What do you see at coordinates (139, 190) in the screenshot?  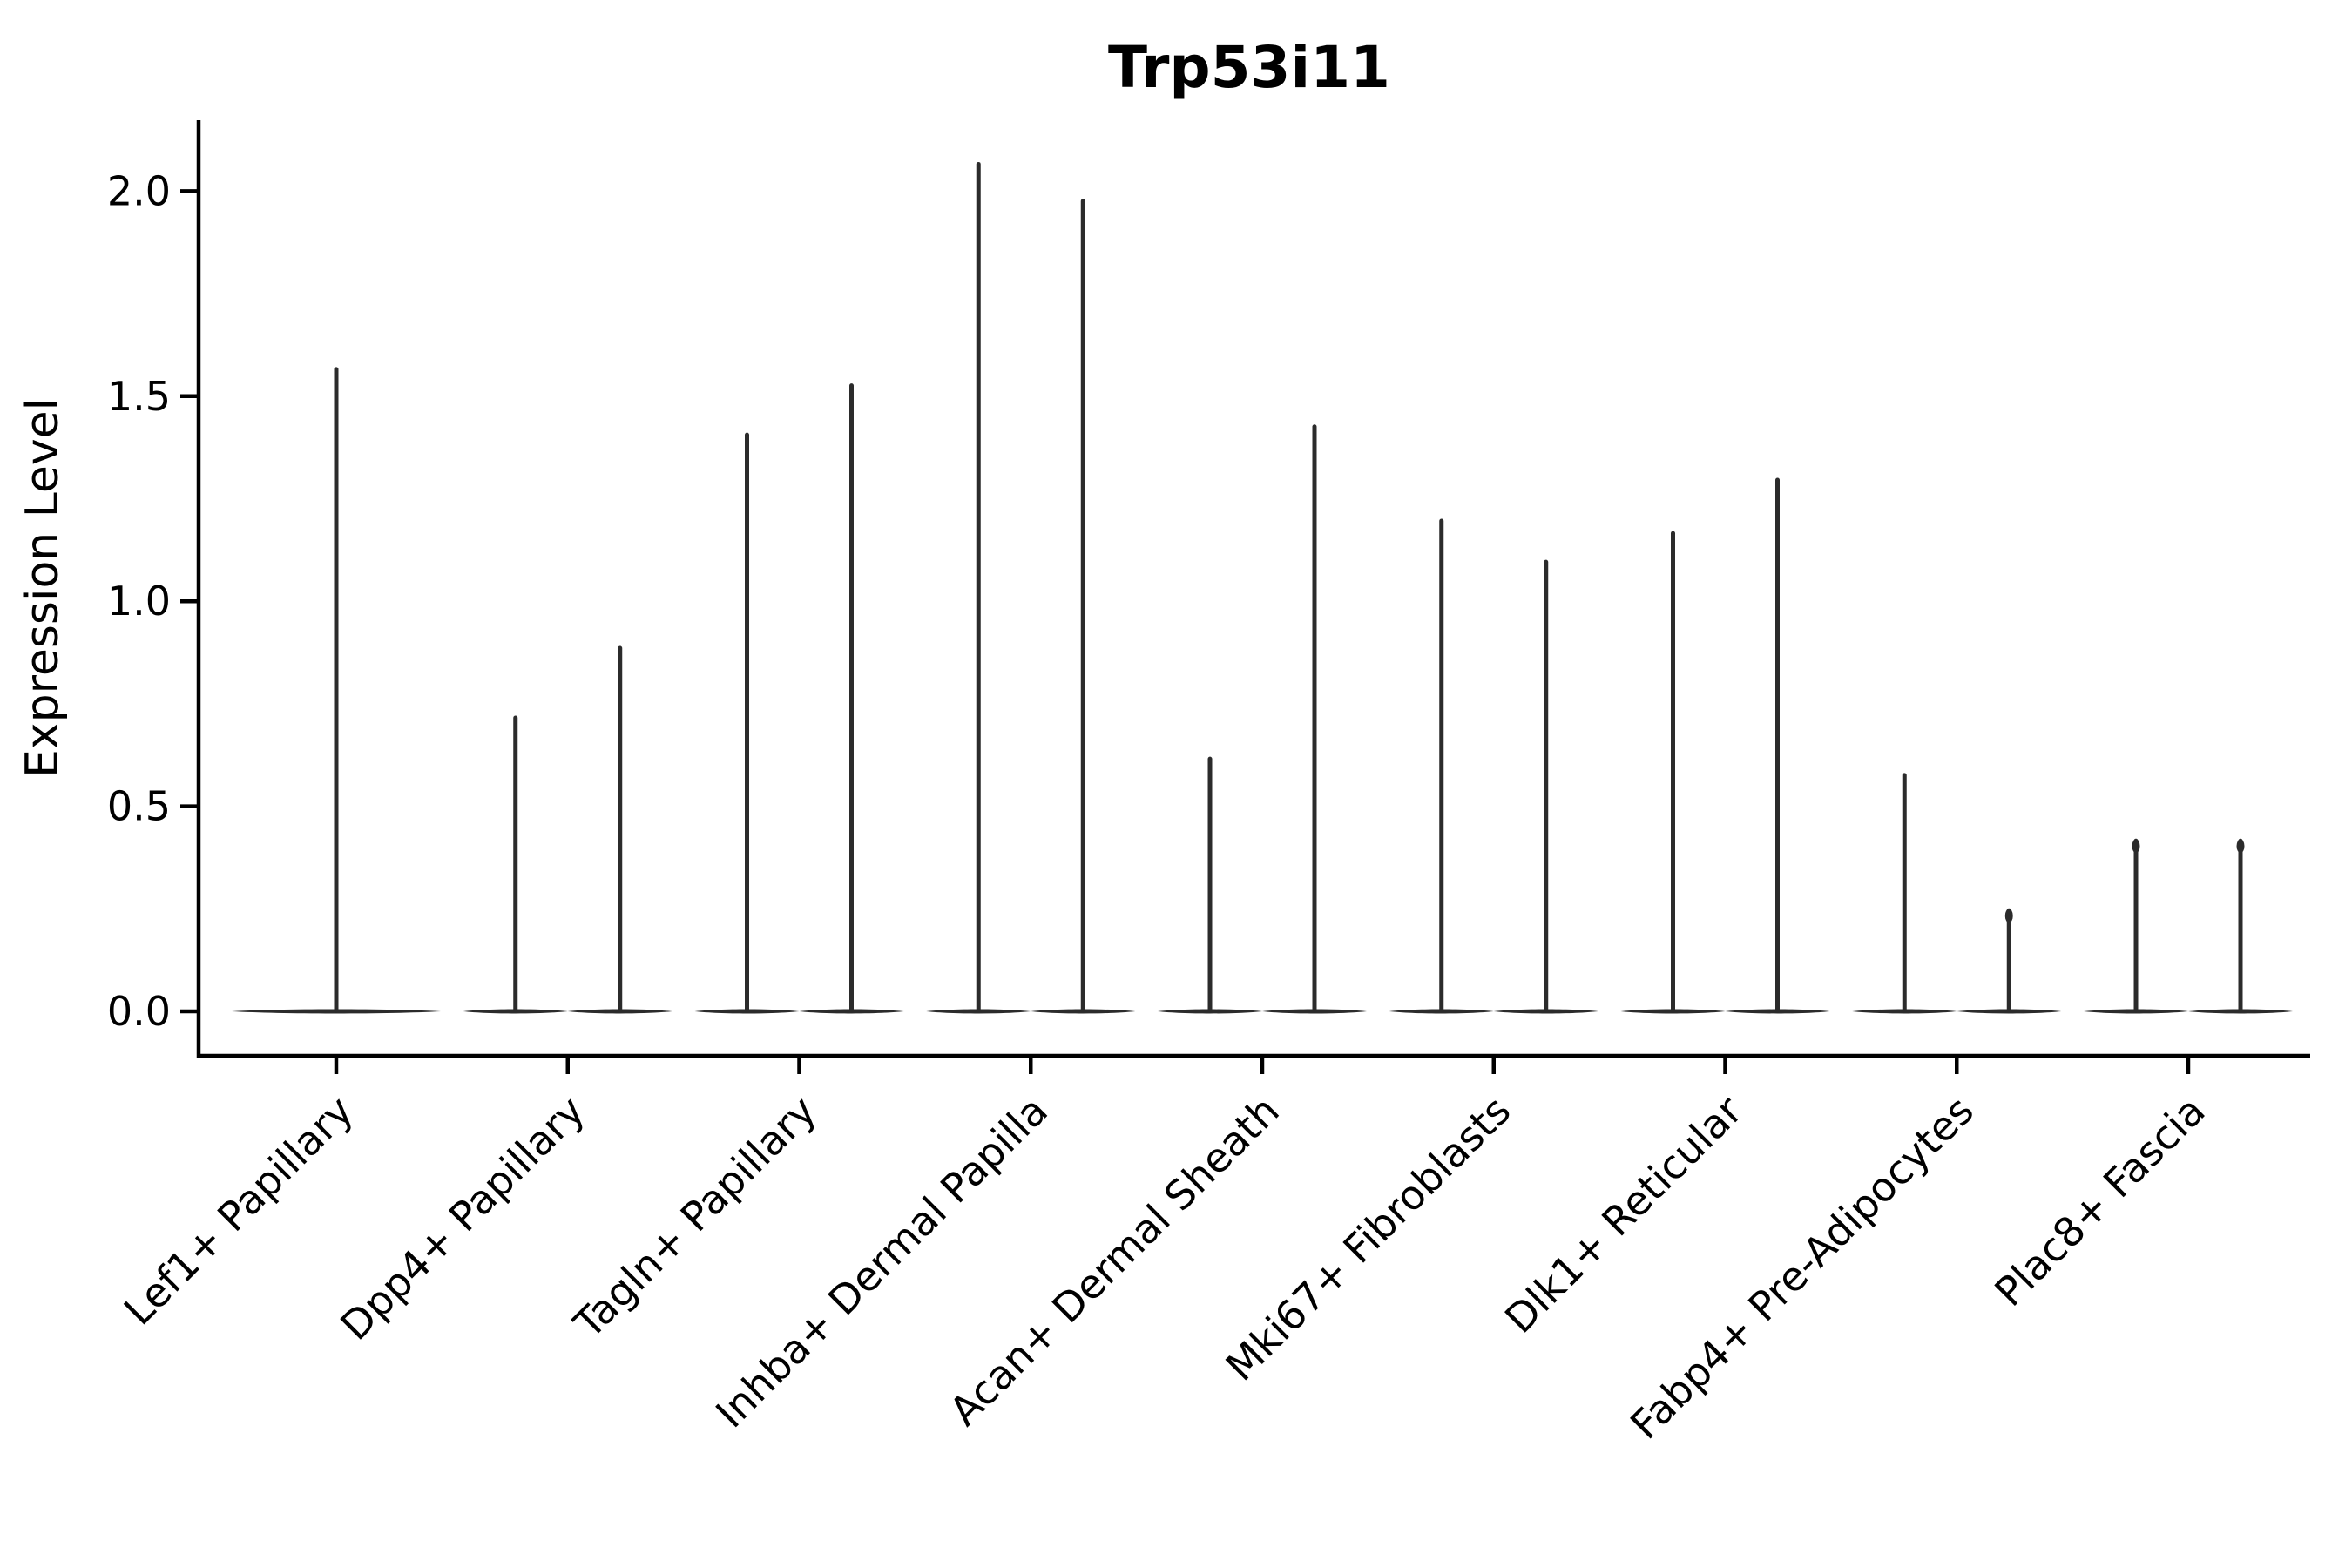 I see `y-tick-label: 2.0` at bounding box center [139, 190].